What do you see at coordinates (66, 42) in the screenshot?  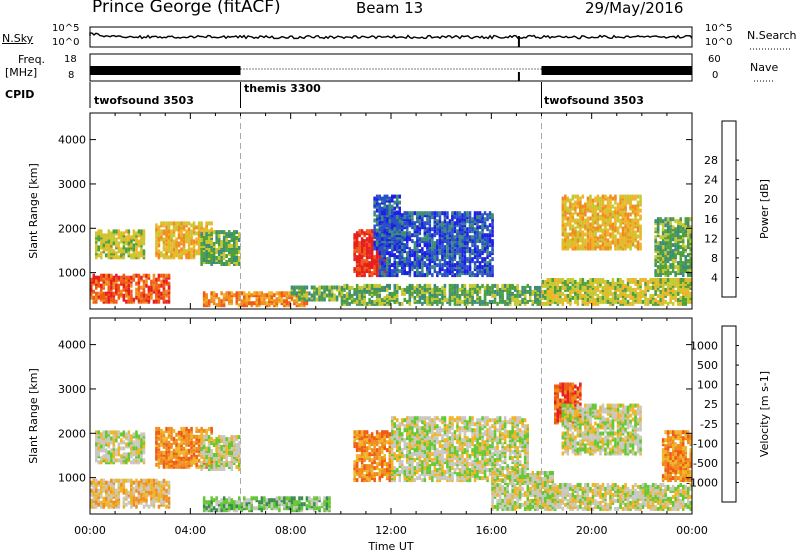 I see `noise-tick-left-bottom: 10^0` at bounding box center [66, 42].